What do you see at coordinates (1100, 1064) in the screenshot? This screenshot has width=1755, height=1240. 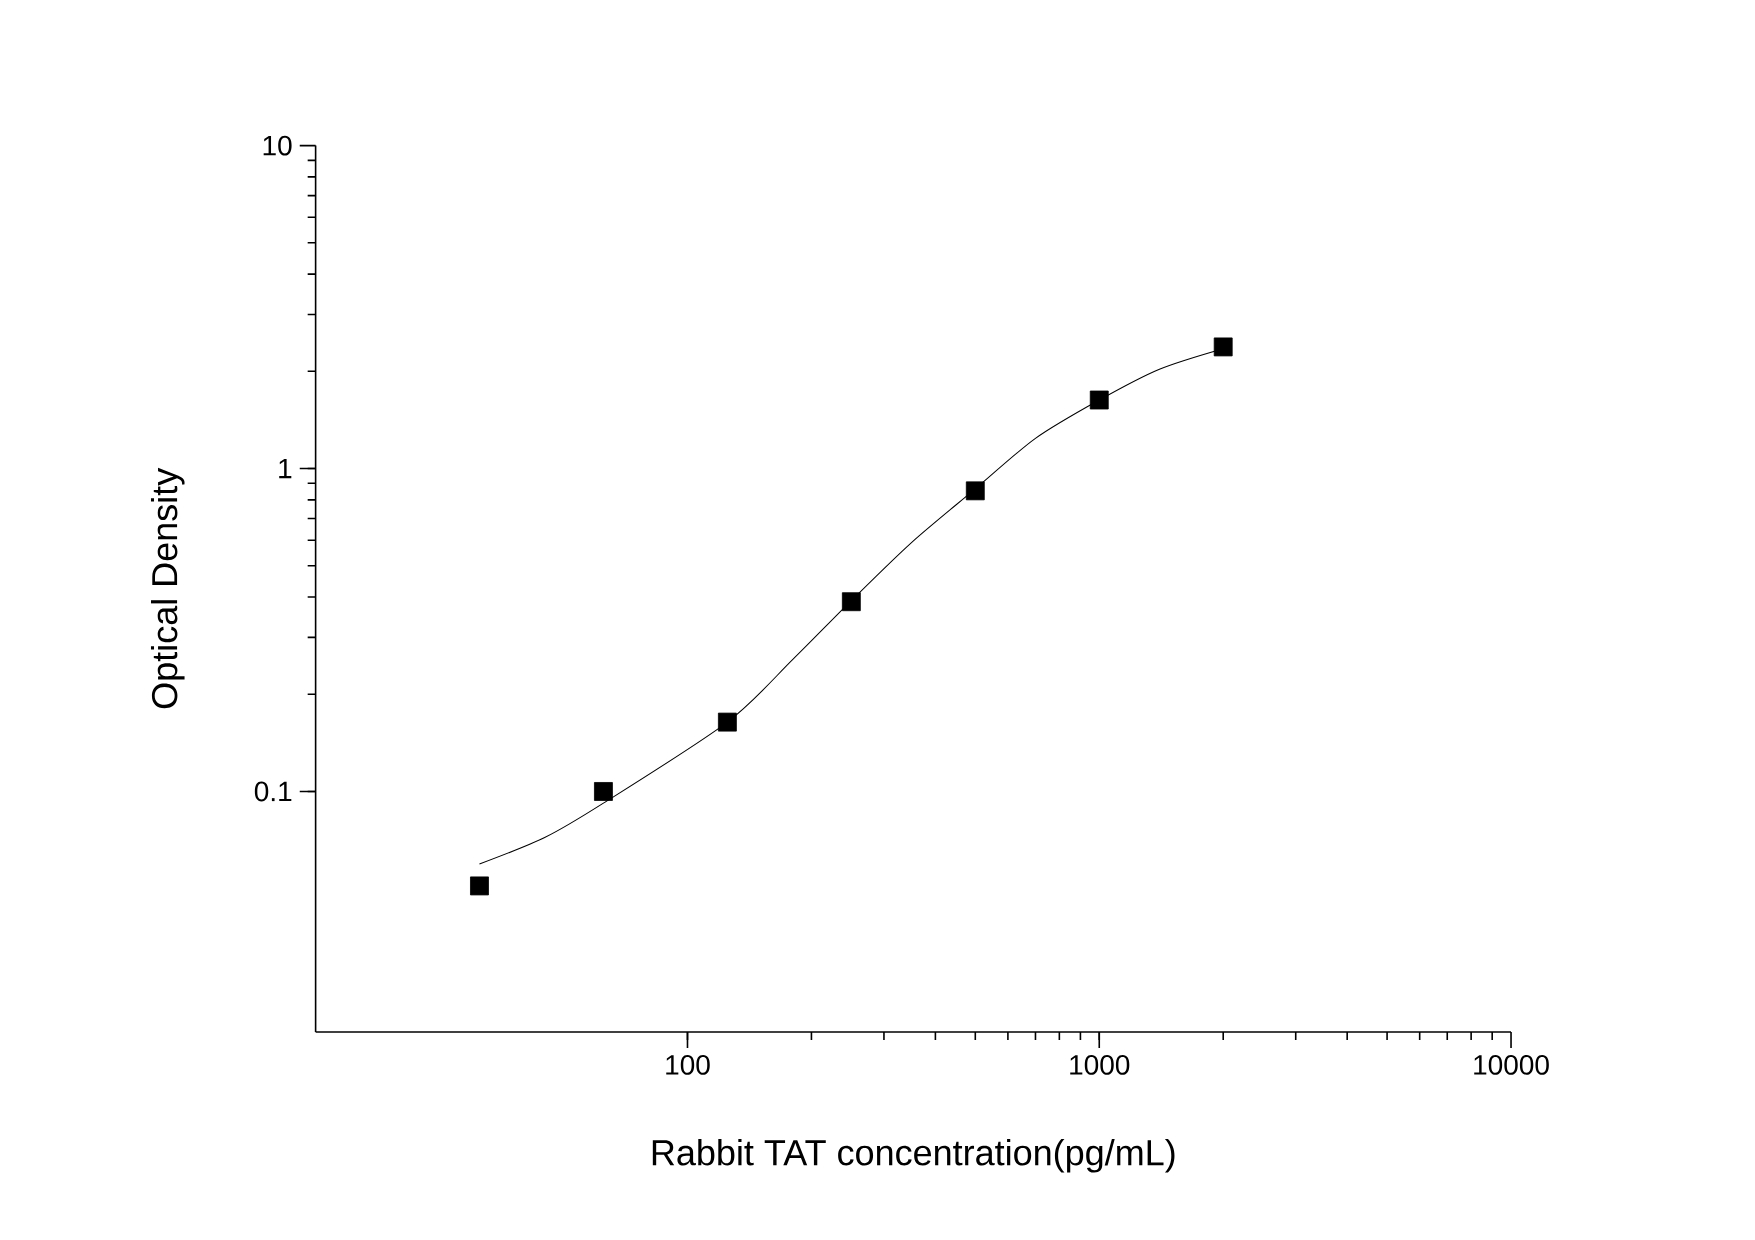 I see `x-tick-label: 1000` at bounding box center [1100, 1064].